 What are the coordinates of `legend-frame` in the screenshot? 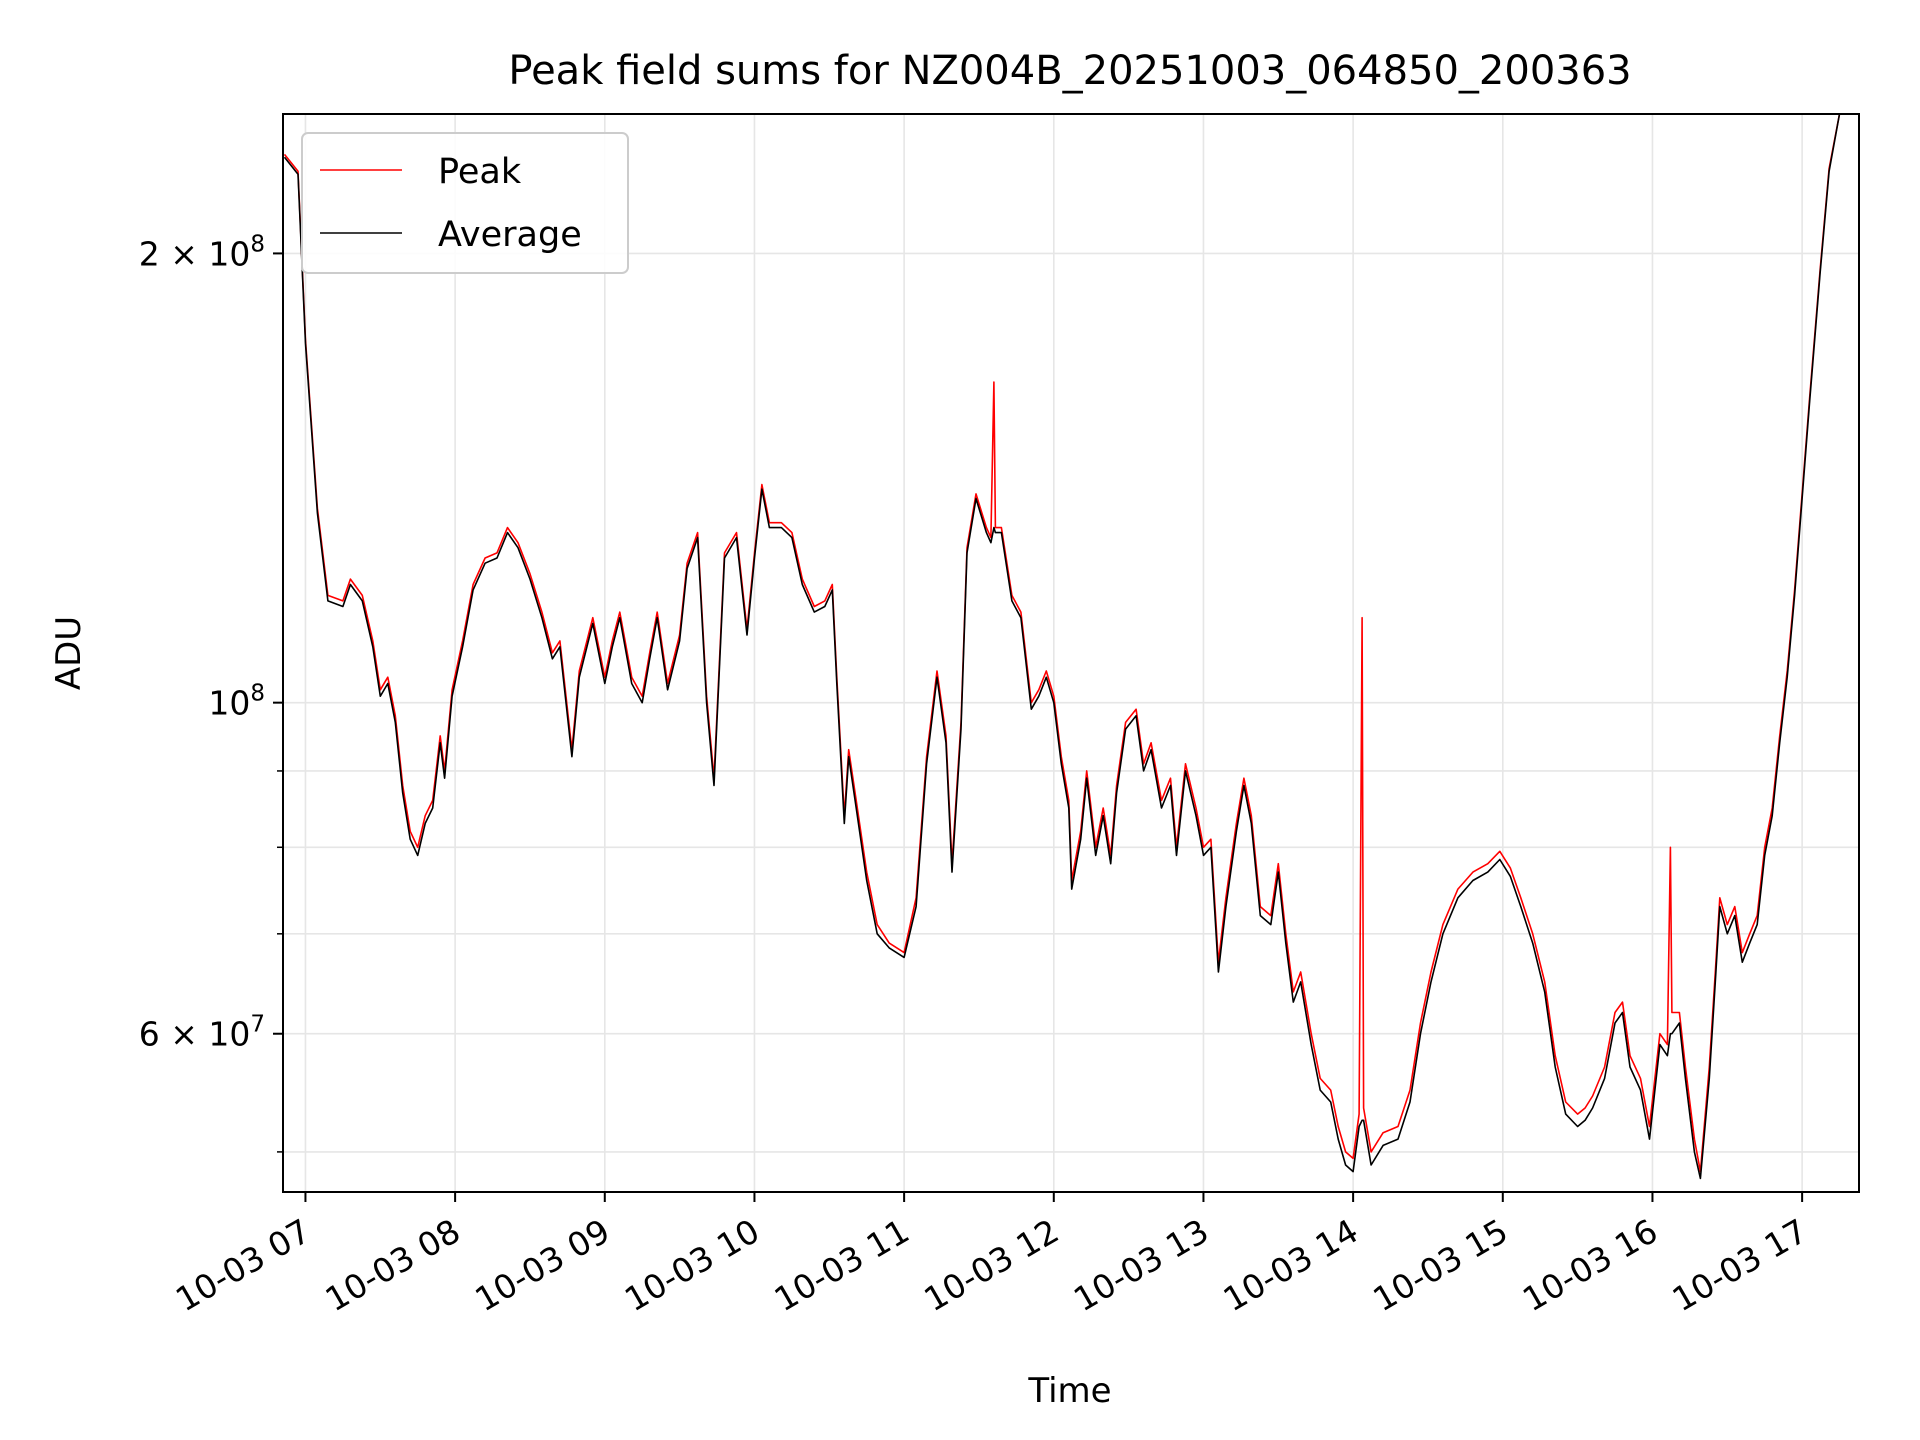 It's located at (465, 203).